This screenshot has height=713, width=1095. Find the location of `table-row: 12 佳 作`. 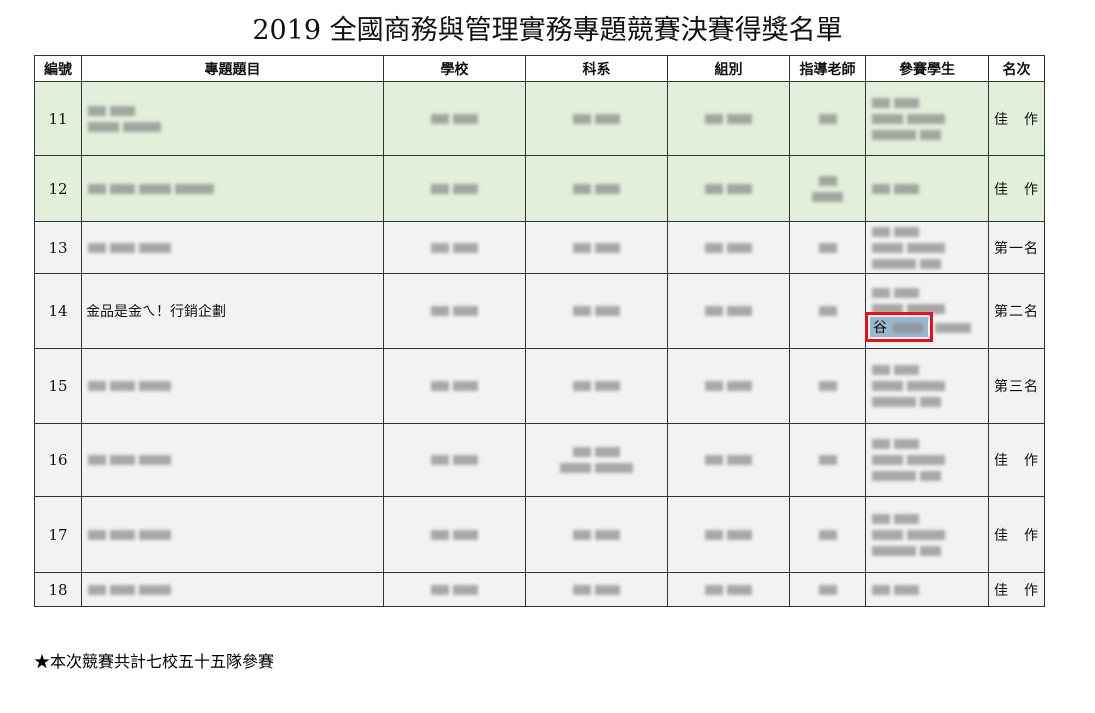

table-row: 12 佳 作 is located at coordinates (539, 188).